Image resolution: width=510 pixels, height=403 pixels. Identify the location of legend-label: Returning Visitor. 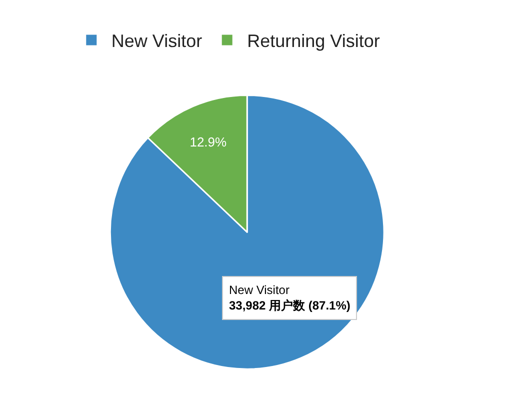
(313, 41).